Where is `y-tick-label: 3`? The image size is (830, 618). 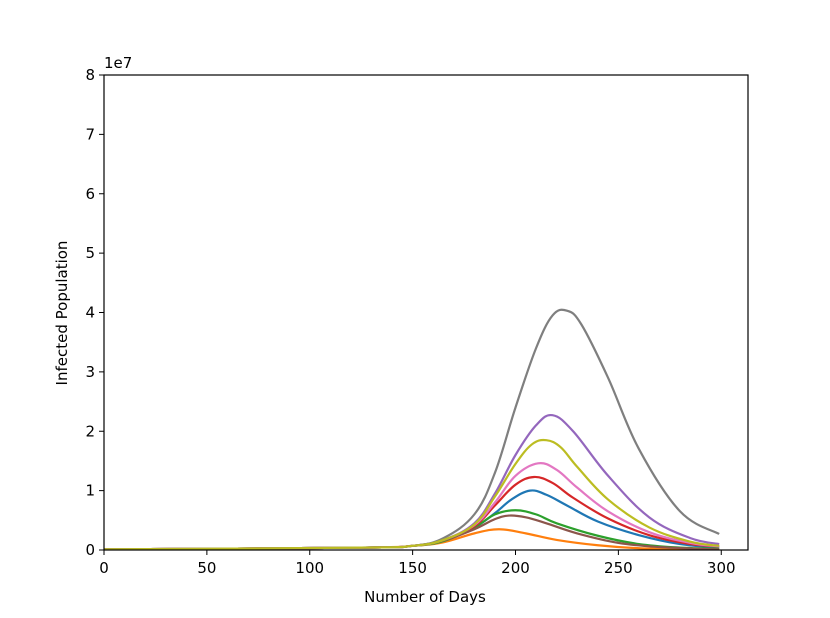
y-tick-label: 3 is located at coordinates (90, 372).